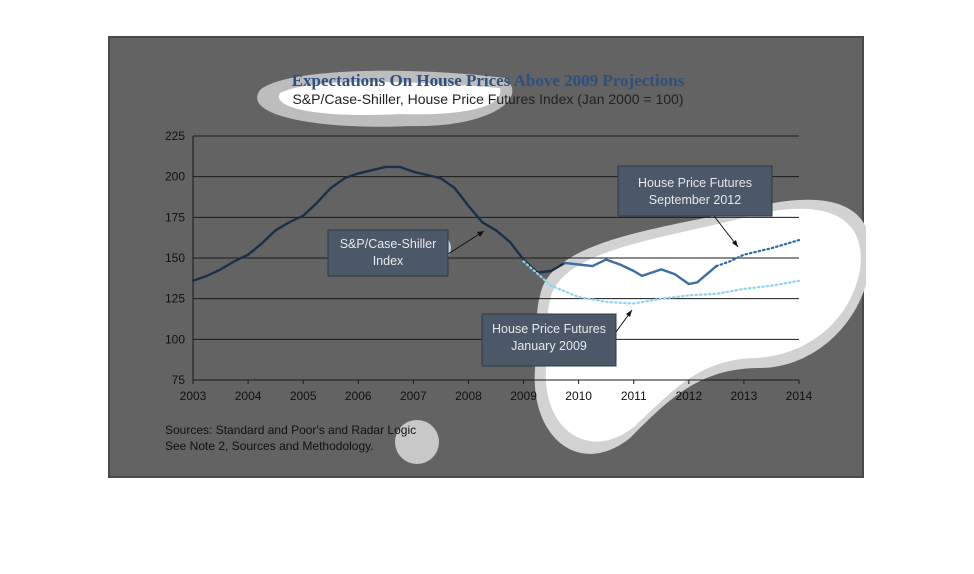 Image resolution: width=974 pixels, height=574 pixels. What do you see at coordinates (735, 243) in the screenshot?
I see `annotation-sep2012-arrowhead` at bounding box center [735, 243].